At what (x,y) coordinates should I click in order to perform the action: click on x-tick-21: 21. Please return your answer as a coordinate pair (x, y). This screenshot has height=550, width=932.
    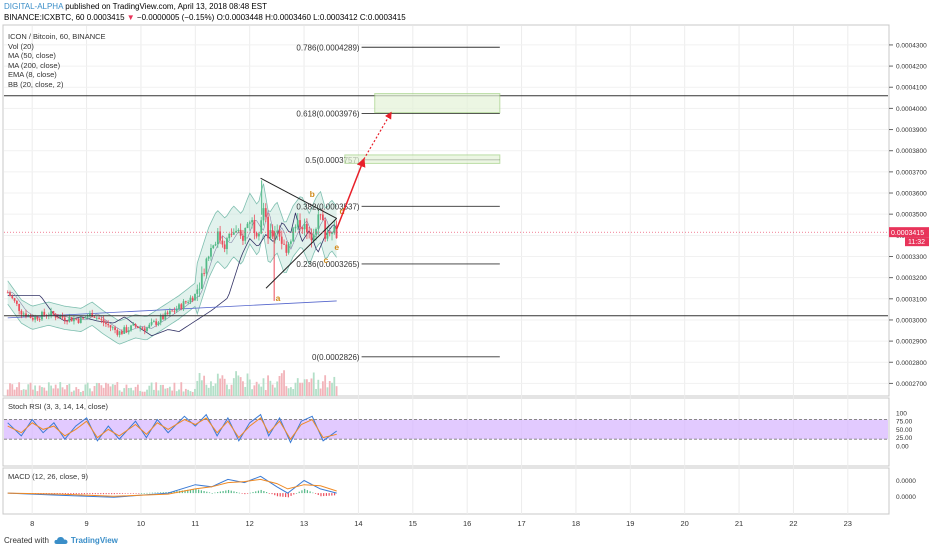
    Looking at the image, I should click on (739, 523).